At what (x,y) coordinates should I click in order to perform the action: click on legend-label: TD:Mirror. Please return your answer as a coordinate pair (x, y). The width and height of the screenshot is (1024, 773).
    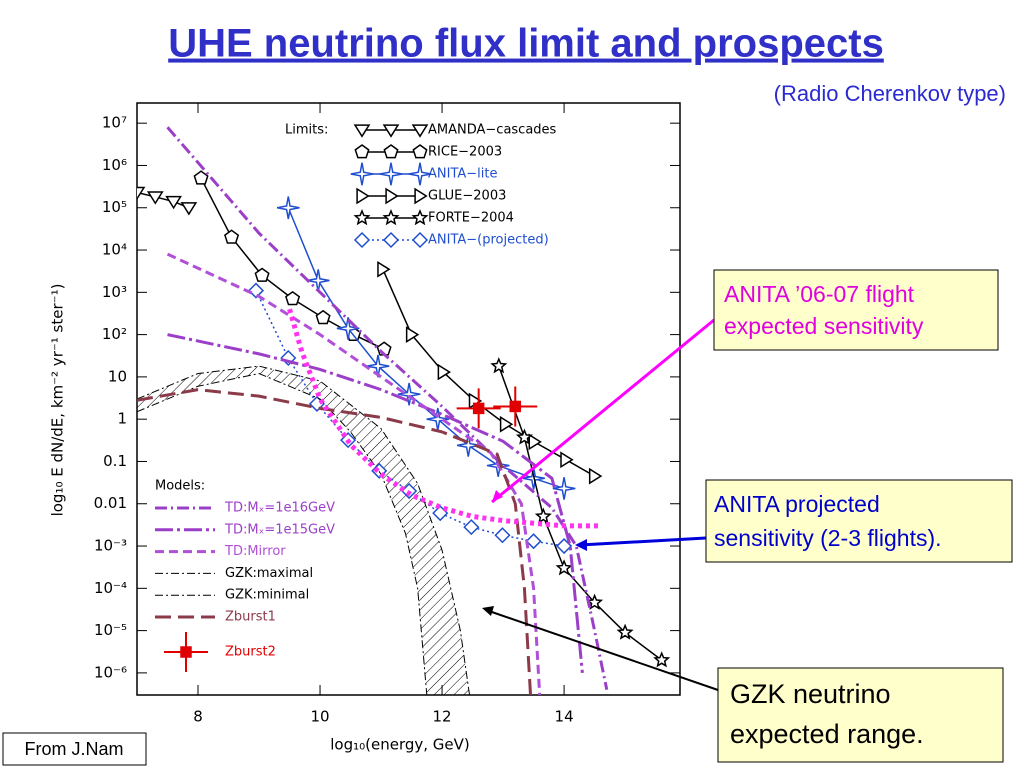
    Looking at the image, I should click on (255, 551).